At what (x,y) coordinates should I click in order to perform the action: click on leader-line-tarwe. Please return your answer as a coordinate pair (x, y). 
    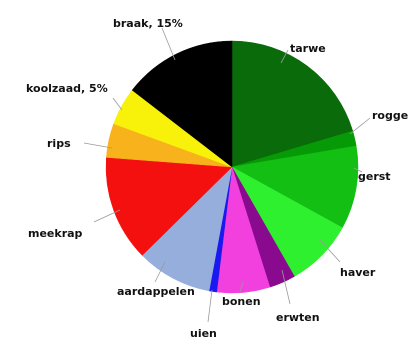
    Looking at the image, I should click on (284, 56).